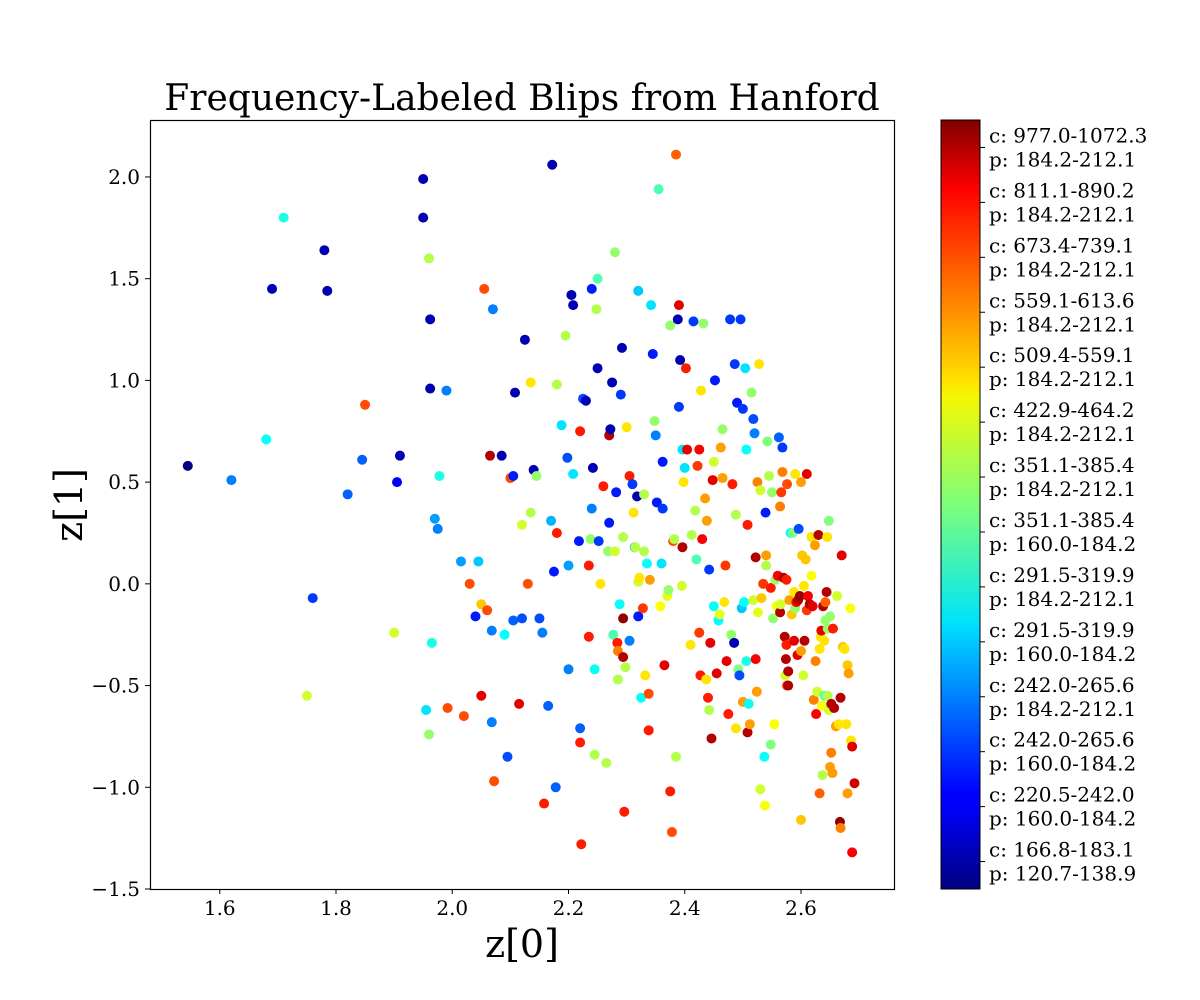 Image resolution: width=1200 pixels, height=1000 pixels. What do you see at coordinates (124, 482) in the screenshot?
I see `y-tick-label: 0.5` at bounding box center [124, 482].